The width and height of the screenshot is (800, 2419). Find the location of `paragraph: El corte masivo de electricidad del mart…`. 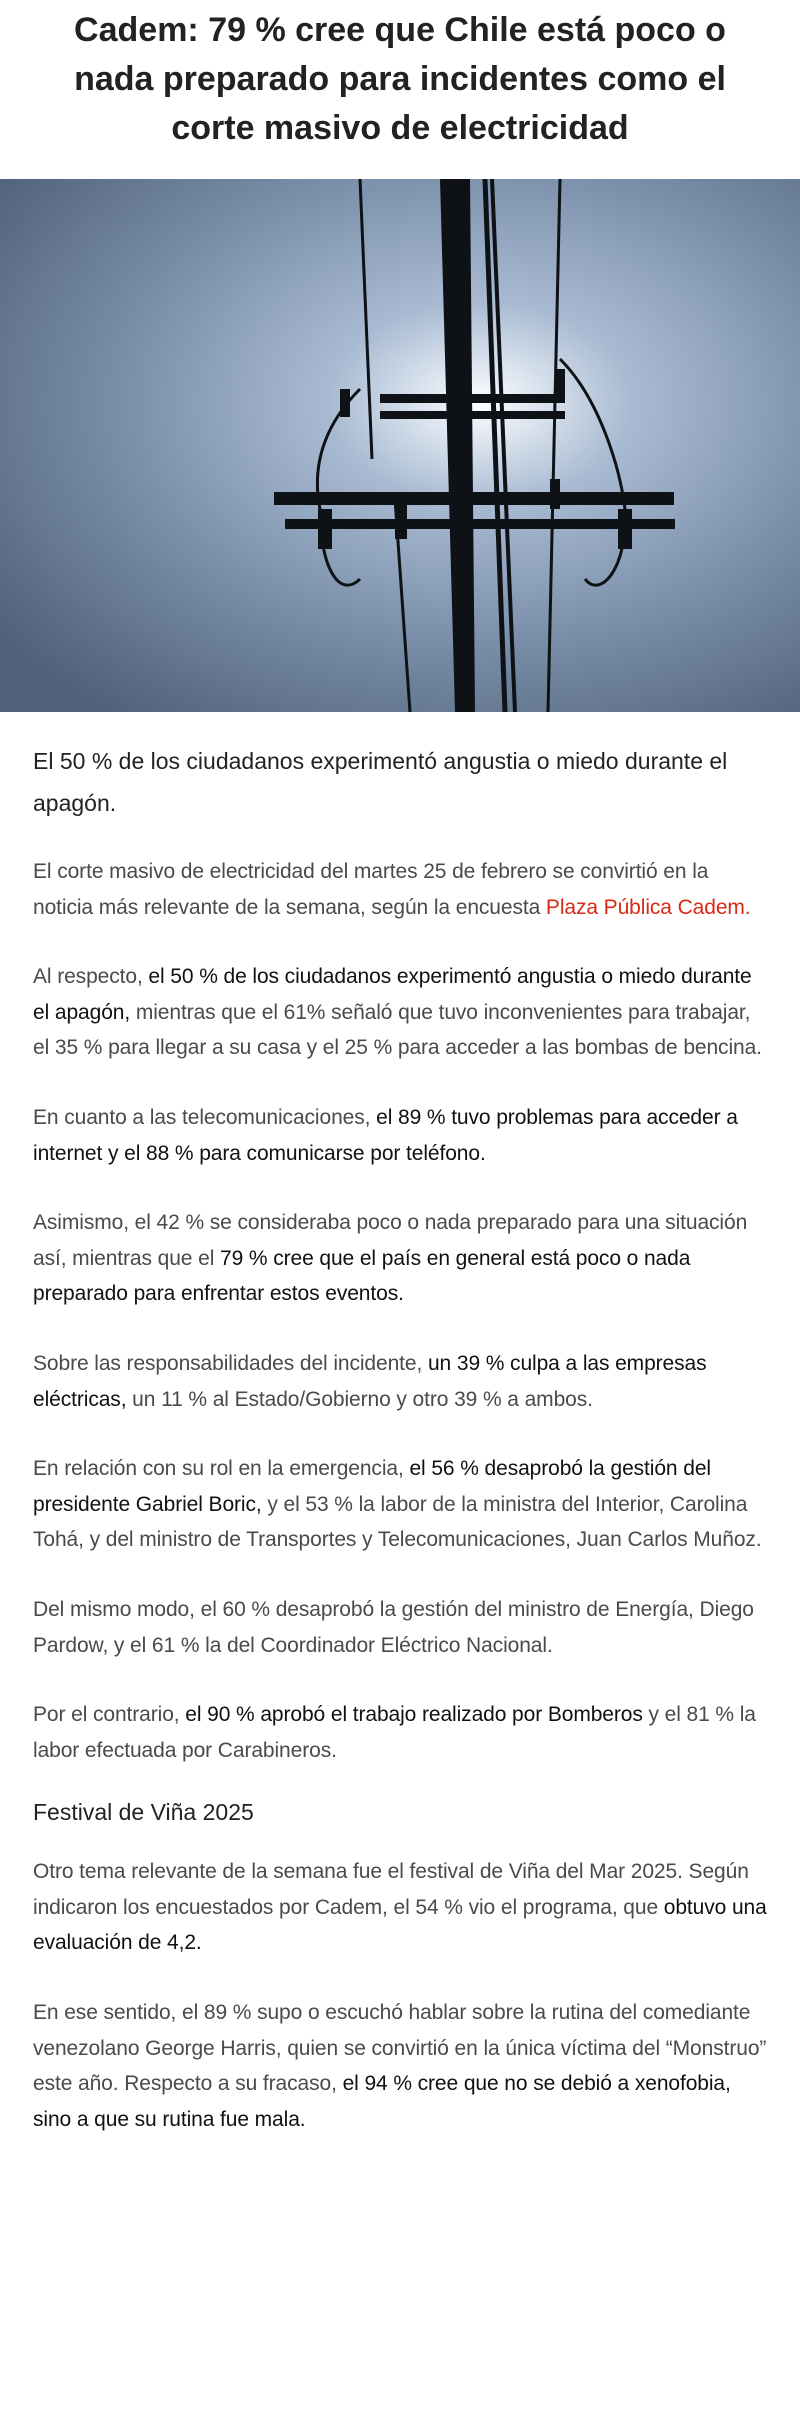

paragraph: El corte masivo de electricidad del mart… is located at coordinates (400, 889).